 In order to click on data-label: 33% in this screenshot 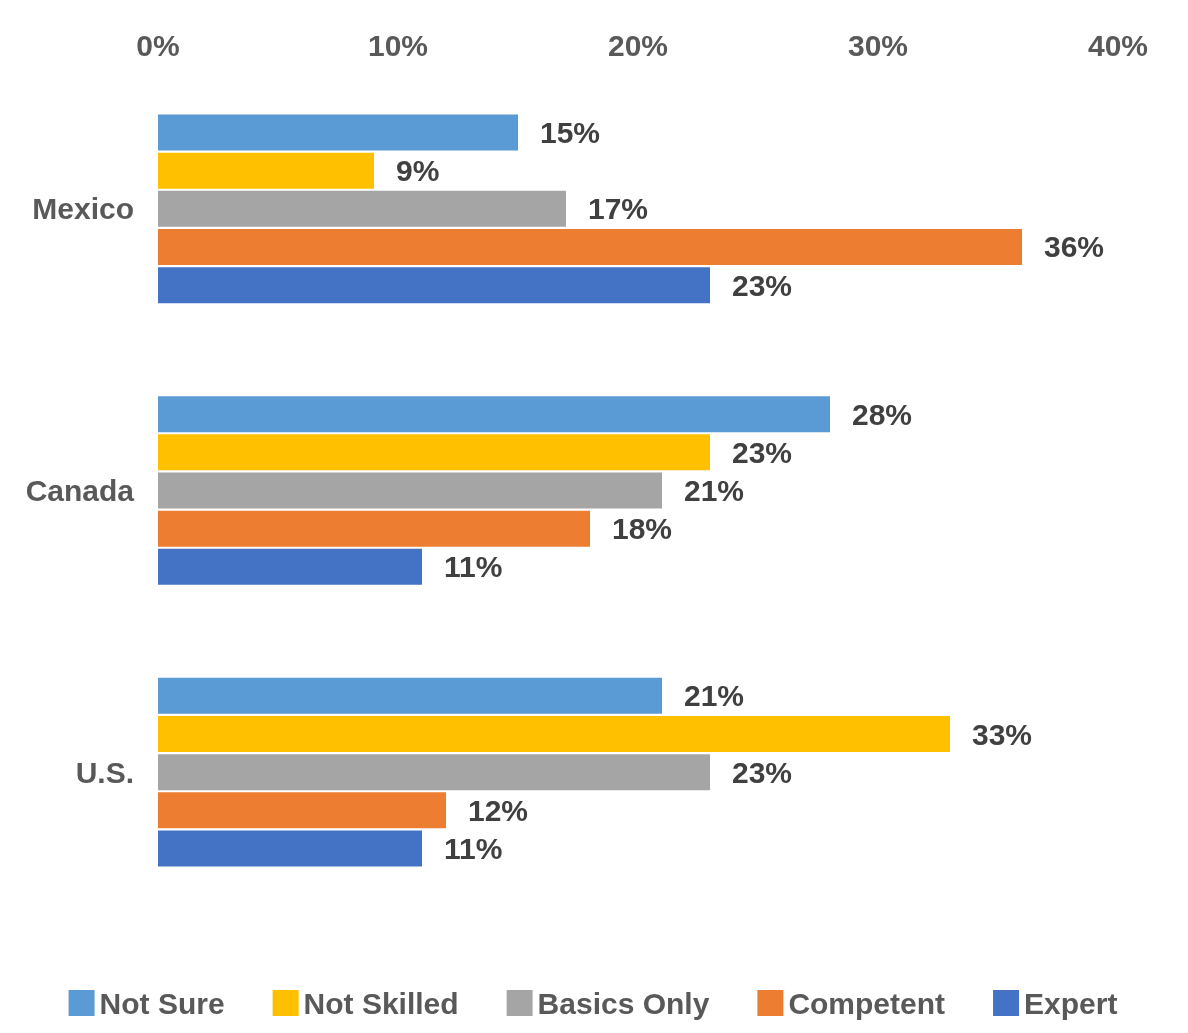, I will do `click(1002, 734)`.